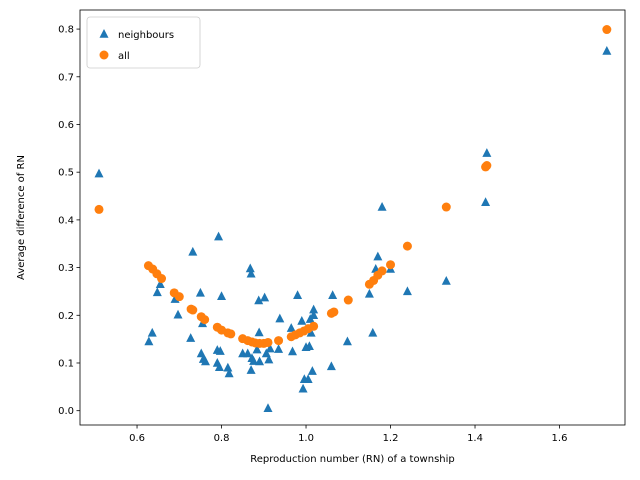  Describe the element at coordinates (66, 125) in the screenshot. I see `y-tick-label: 0.6` at that location.